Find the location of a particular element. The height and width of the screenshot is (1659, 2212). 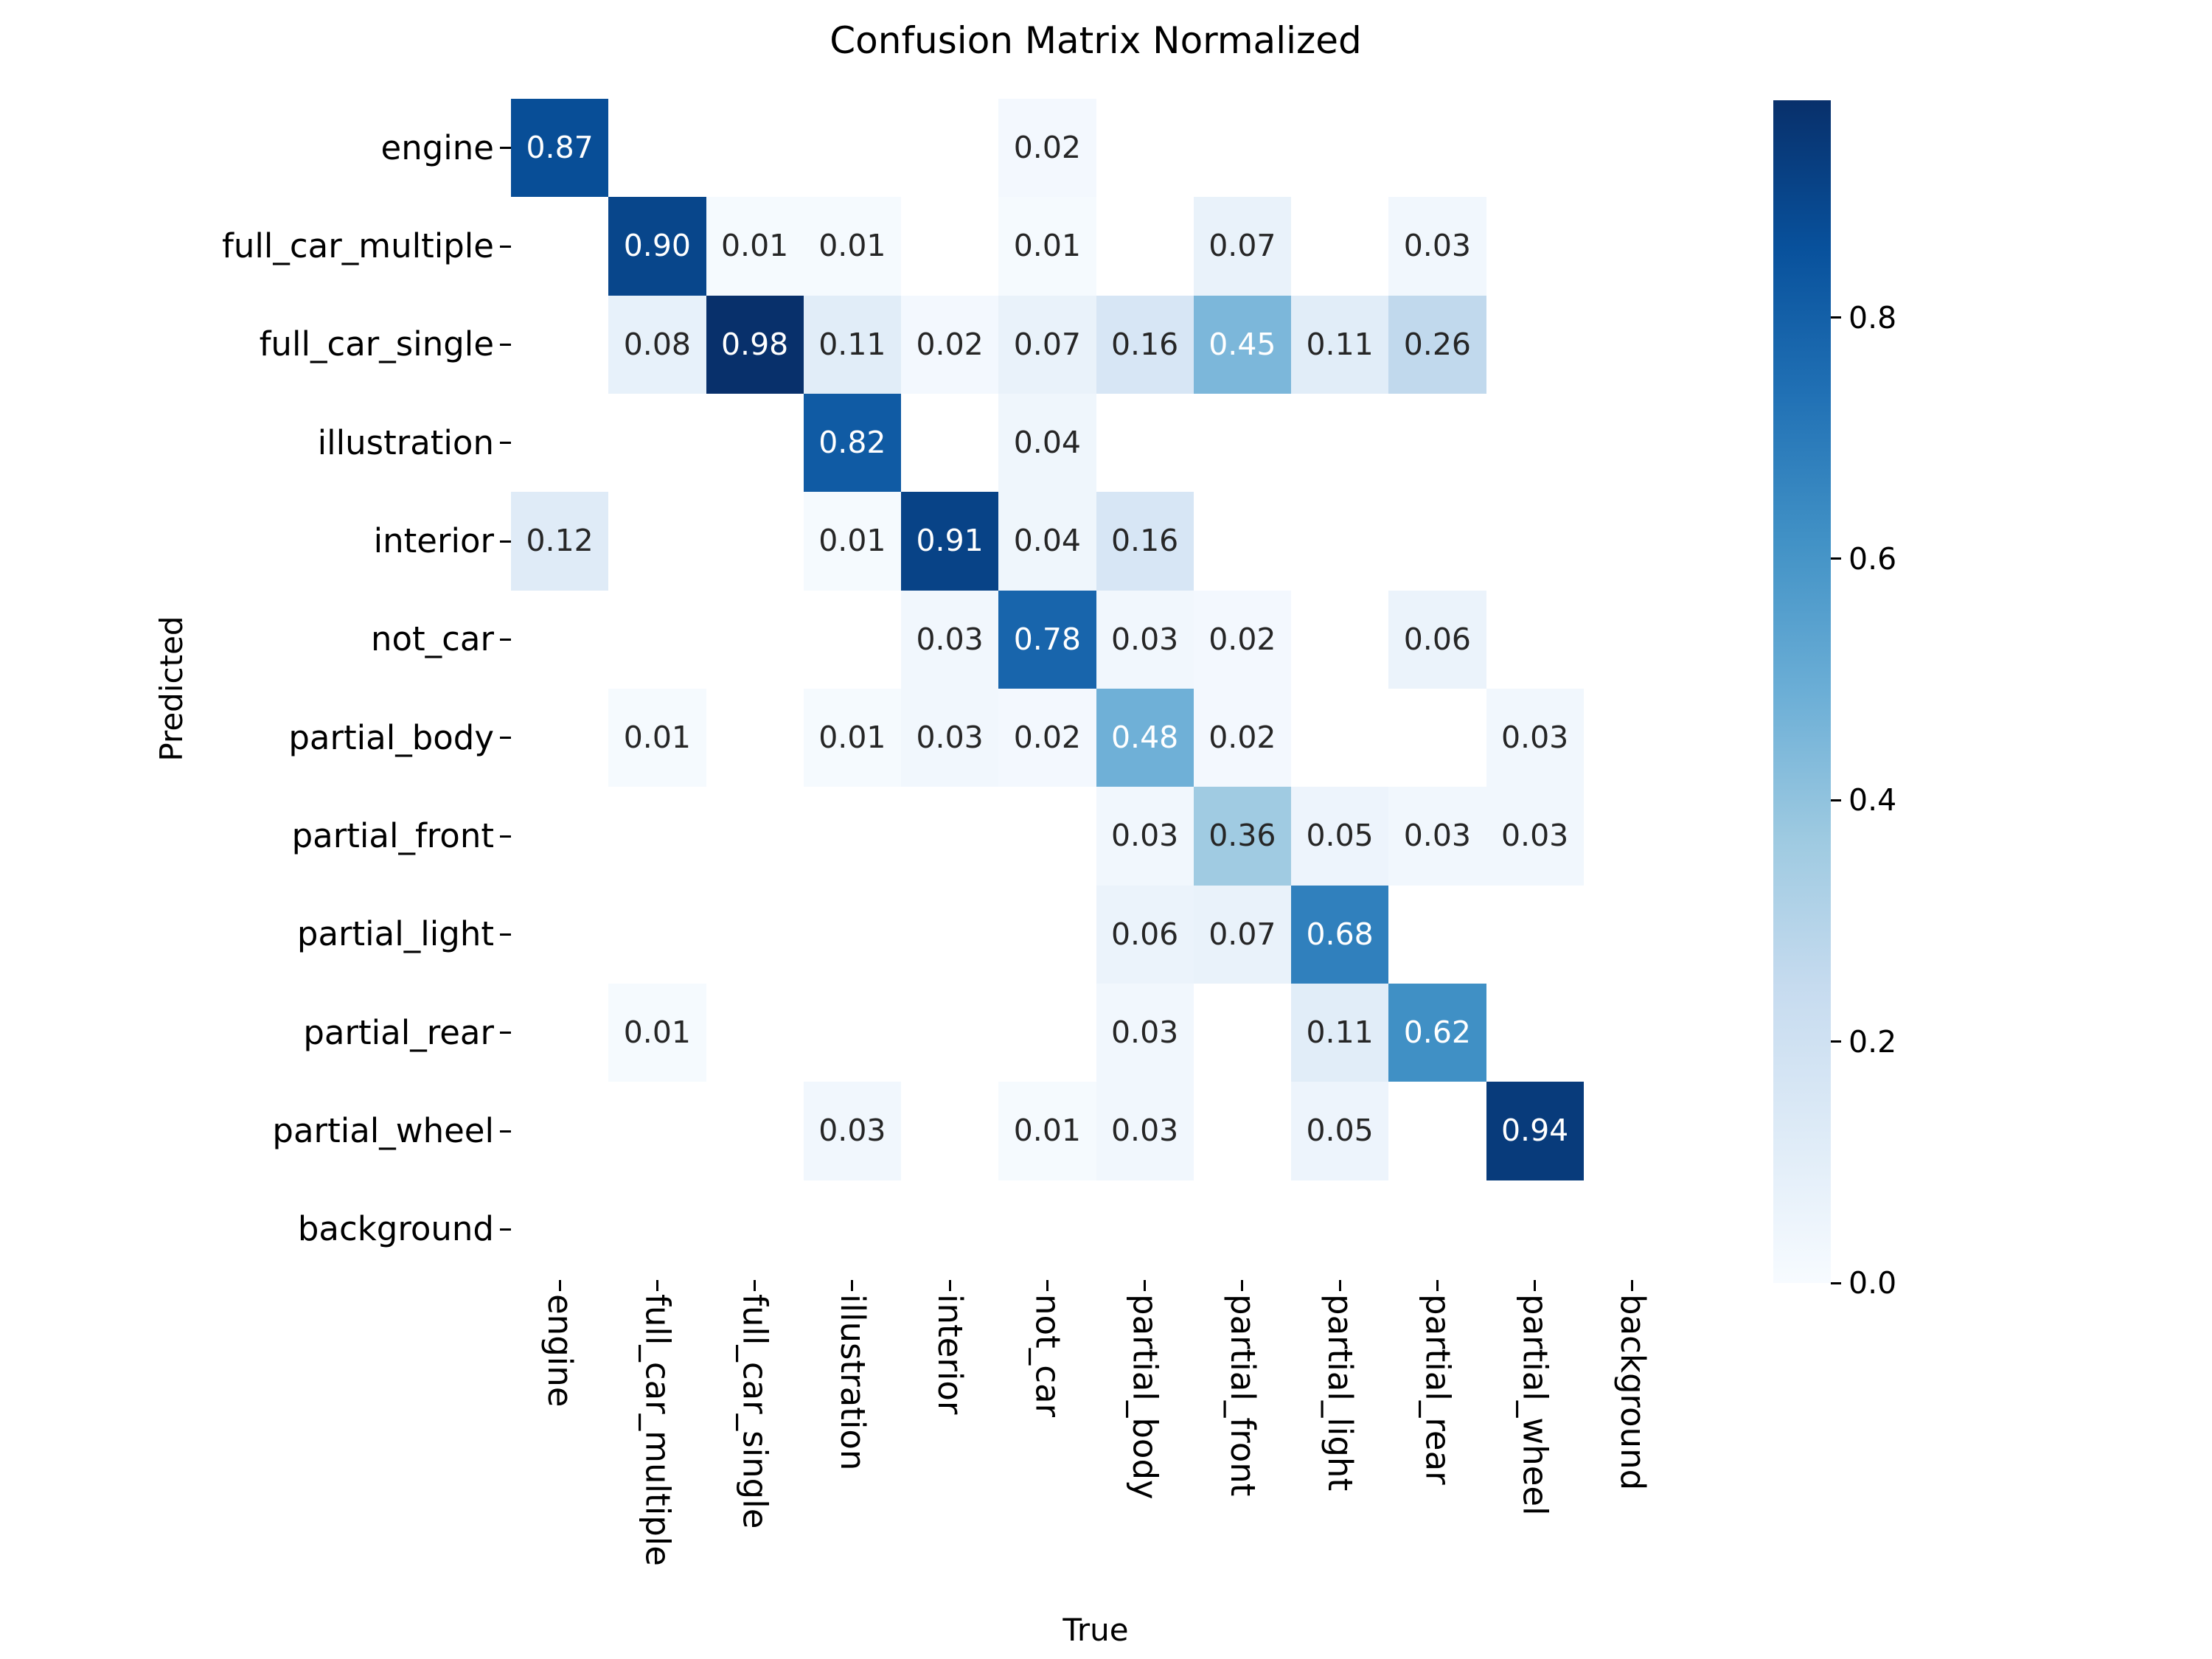

cell-annotation: 0.91 is located at coordinates (950, 541).